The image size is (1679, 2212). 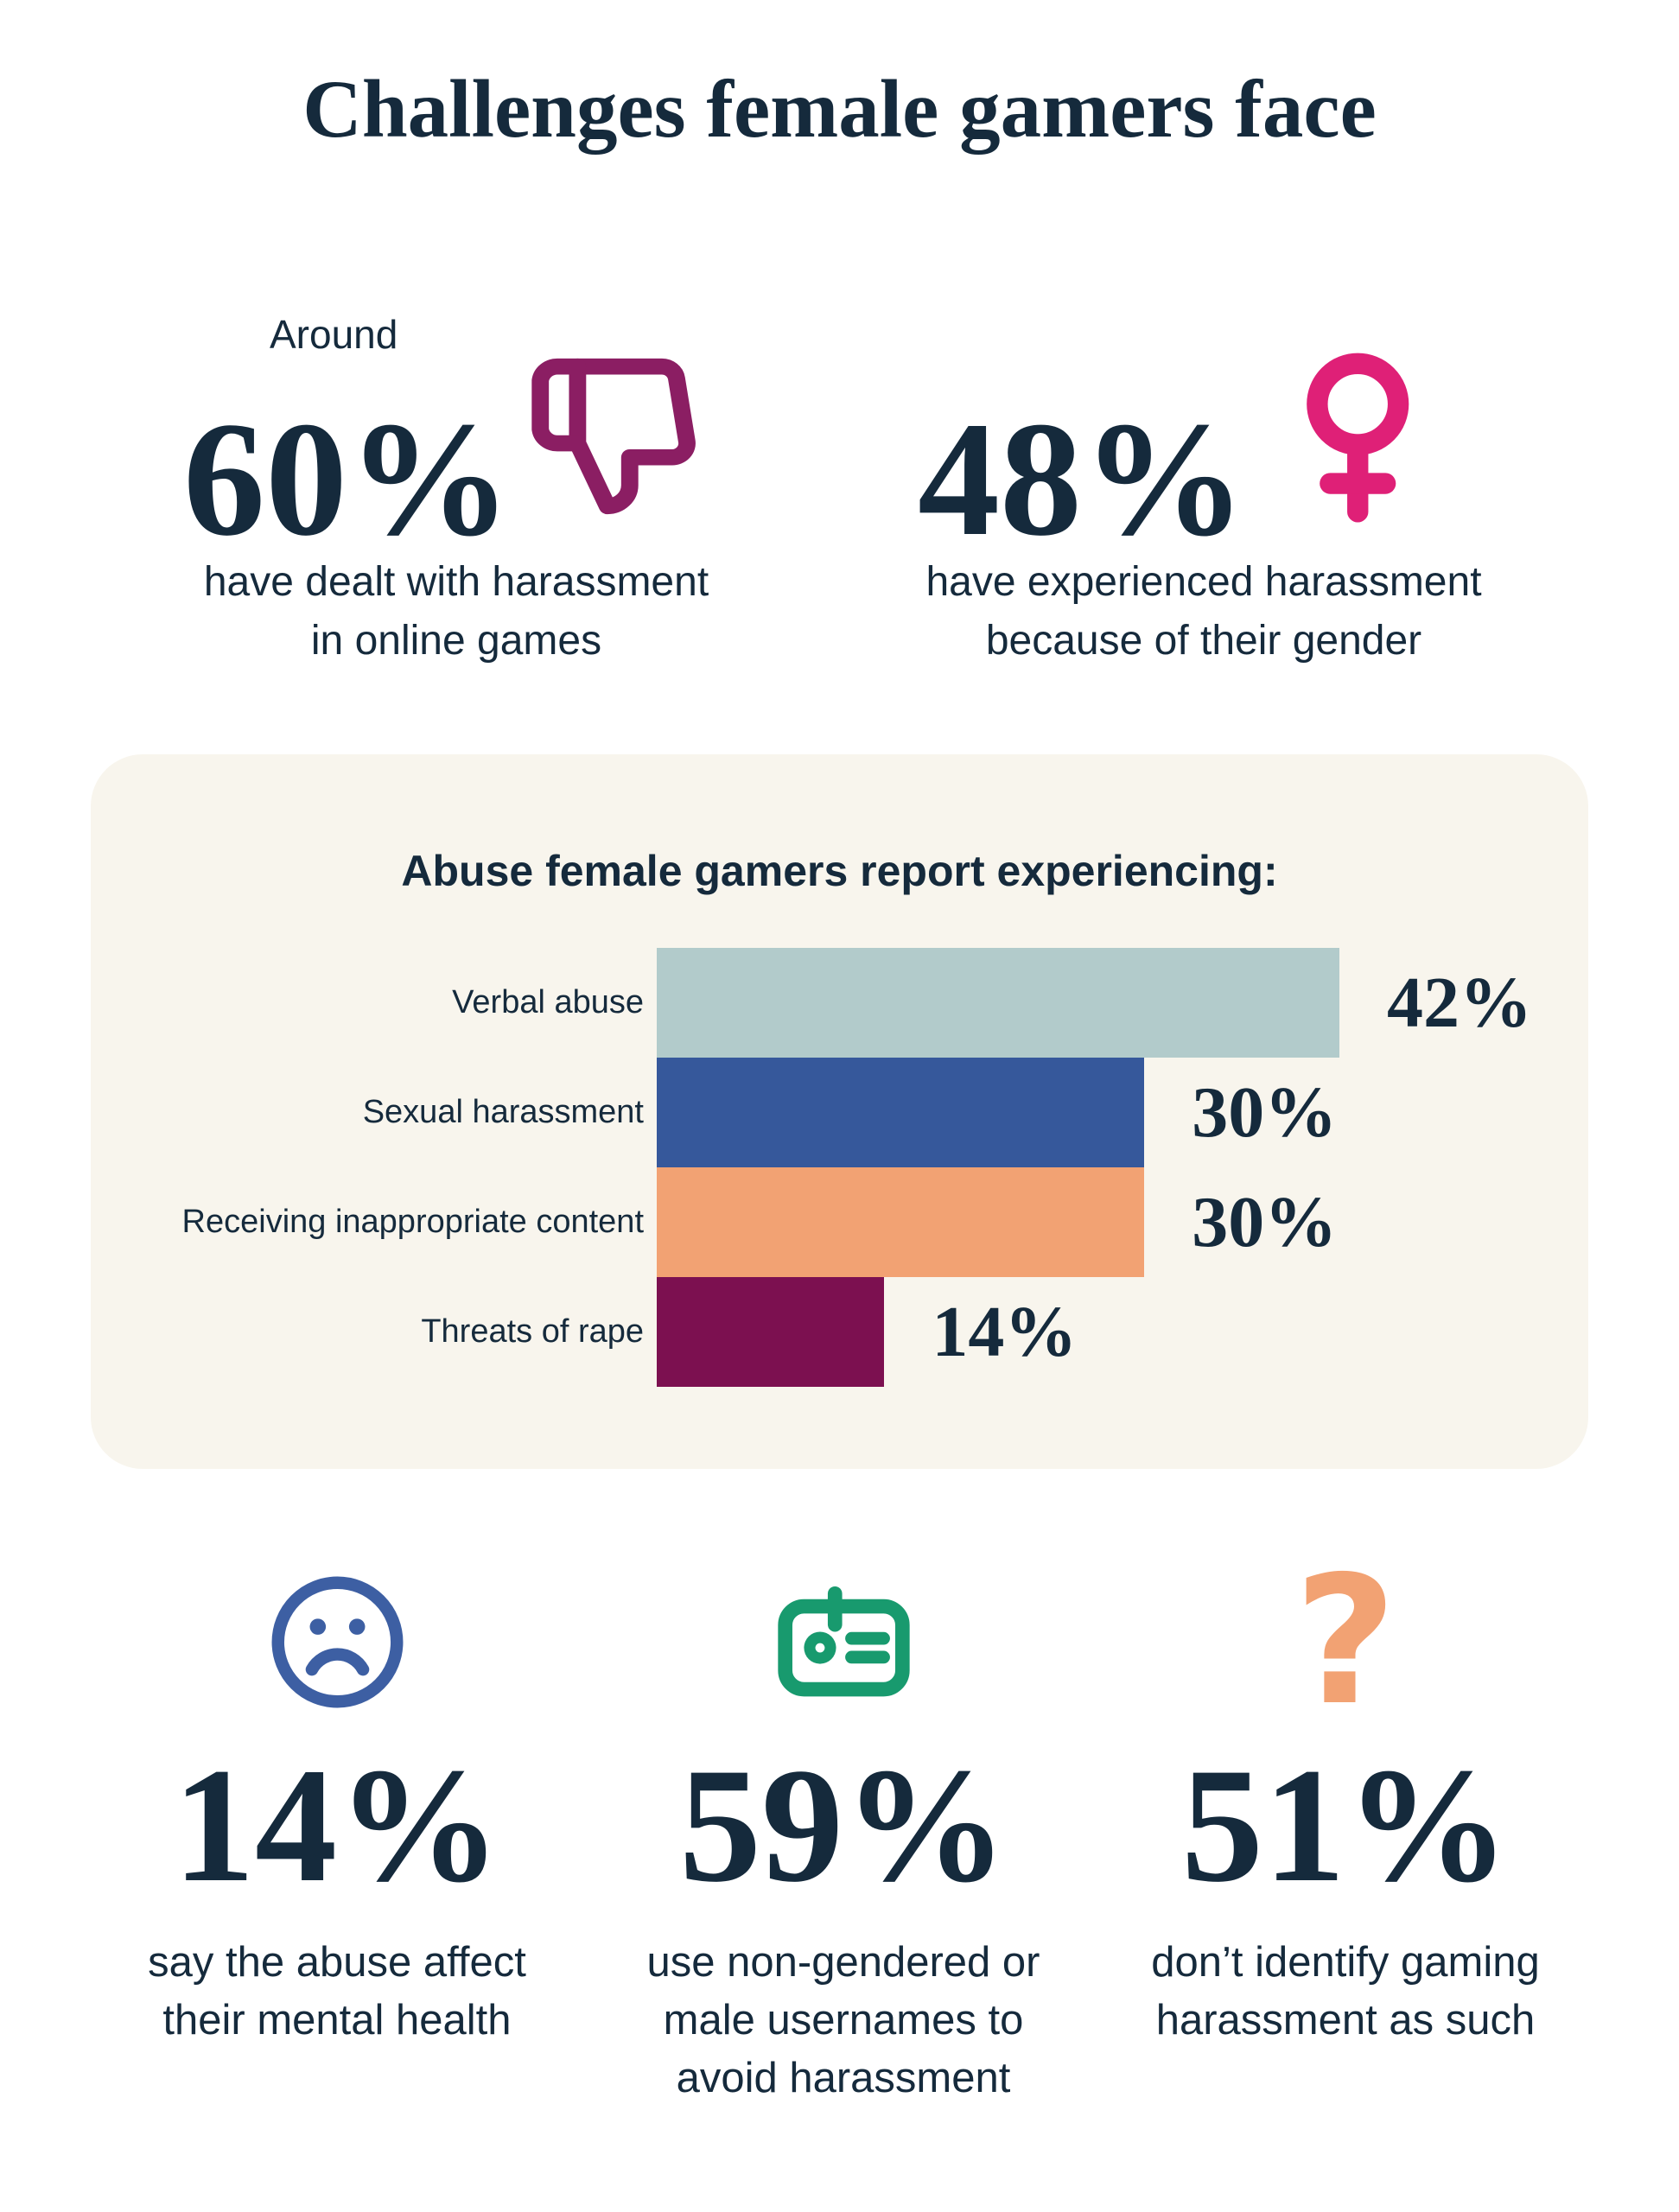 I want to click on stat-60-qualifier: Around, so click(x=334, y=334).